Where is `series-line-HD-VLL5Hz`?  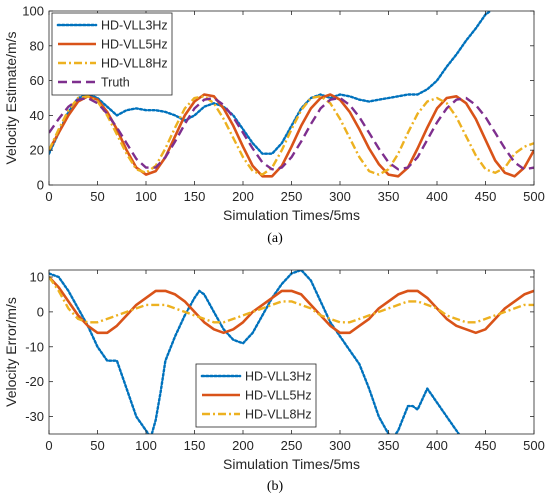
series-line-HD-VLL5Hz is located at coordinates (291, 305).